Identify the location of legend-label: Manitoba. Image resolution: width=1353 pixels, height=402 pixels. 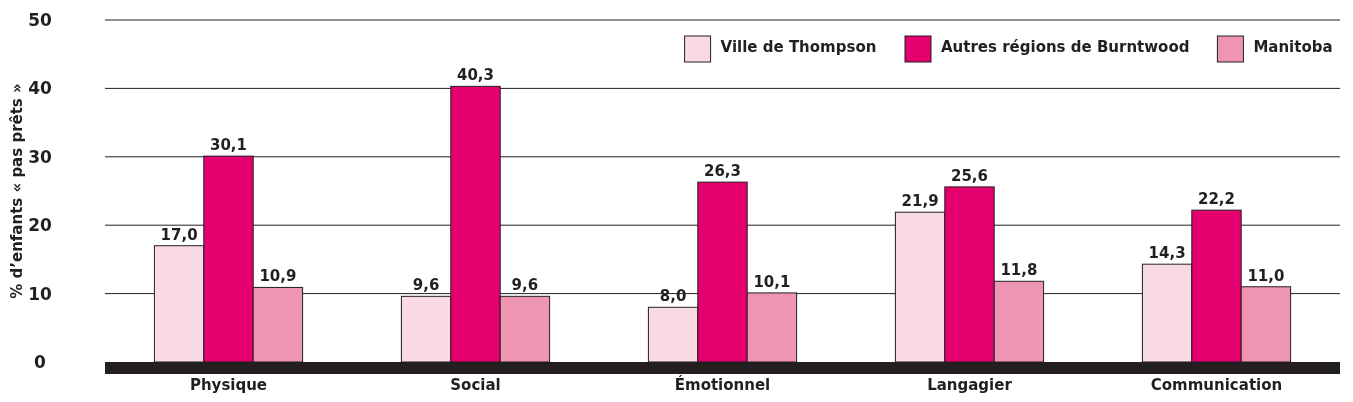
(1293, 46).